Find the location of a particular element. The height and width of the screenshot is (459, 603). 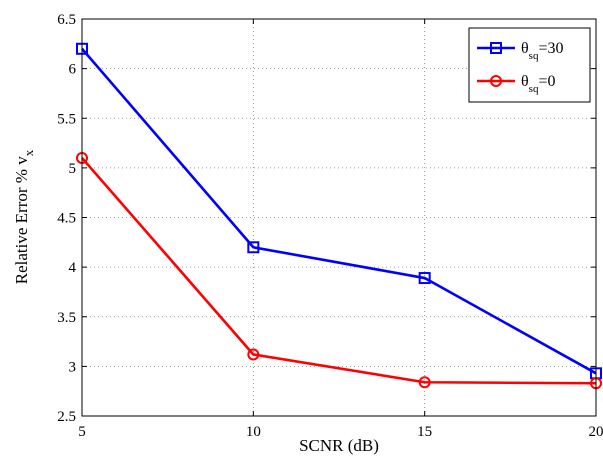

legend-value: =30 is located at coordinates (550, 48).